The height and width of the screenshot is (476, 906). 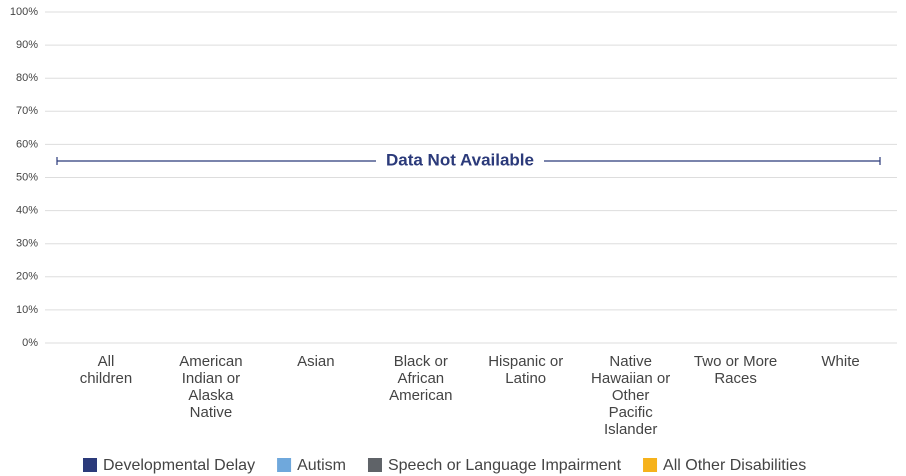 What do you see at coordinates (525, 378) in the screenshot?
I see `x-tick-label-line: Latino` at bounding box center [525, 378].